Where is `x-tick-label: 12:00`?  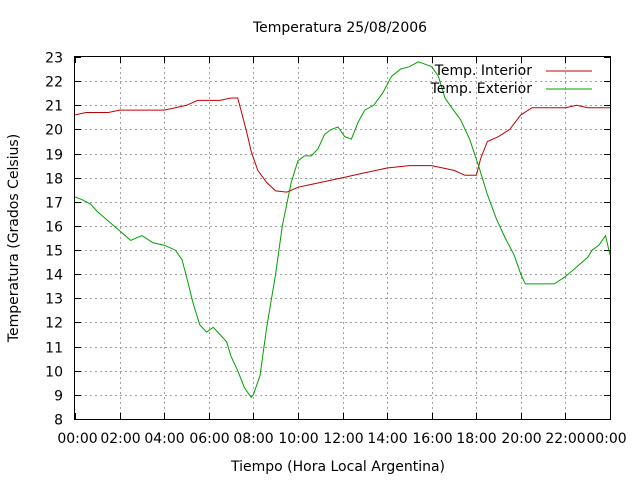
x-tick-label: 12:00 is located at coordinates (343, 439).